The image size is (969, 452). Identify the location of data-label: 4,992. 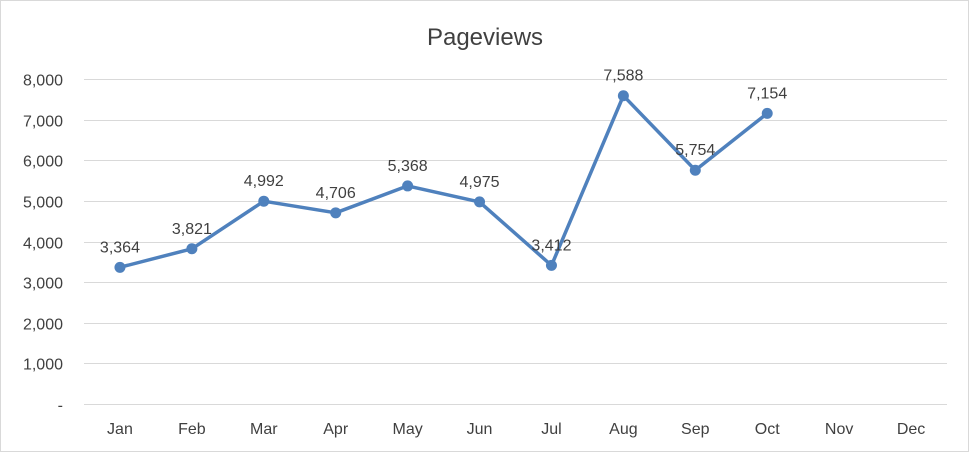
(264, 181).